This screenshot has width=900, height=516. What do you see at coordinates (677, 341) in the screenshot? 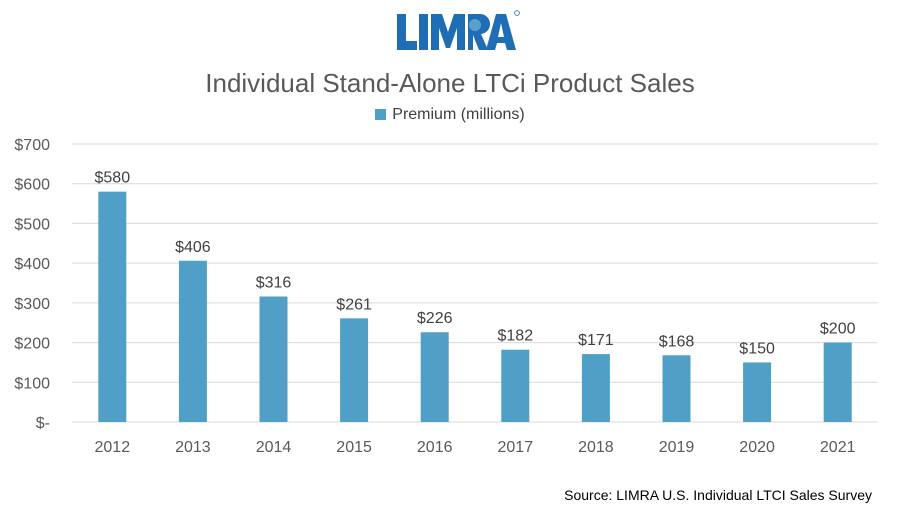
I see `data-label: $168` at bounding box center [677, 341].